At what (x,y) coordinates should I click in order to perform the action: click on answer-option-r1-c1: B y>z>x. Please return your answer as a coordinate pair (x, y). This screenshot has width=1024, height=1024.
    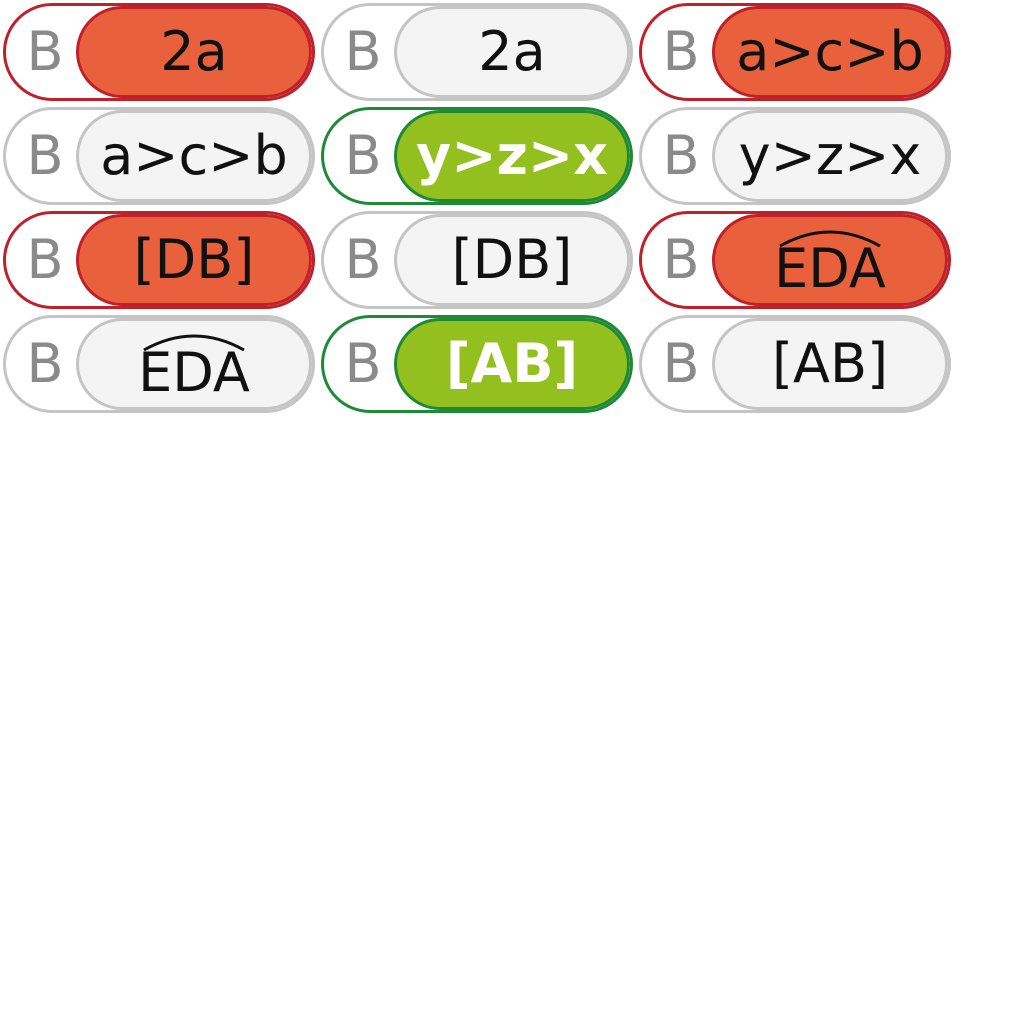
    Looking at the image, I should click on (477, 156).